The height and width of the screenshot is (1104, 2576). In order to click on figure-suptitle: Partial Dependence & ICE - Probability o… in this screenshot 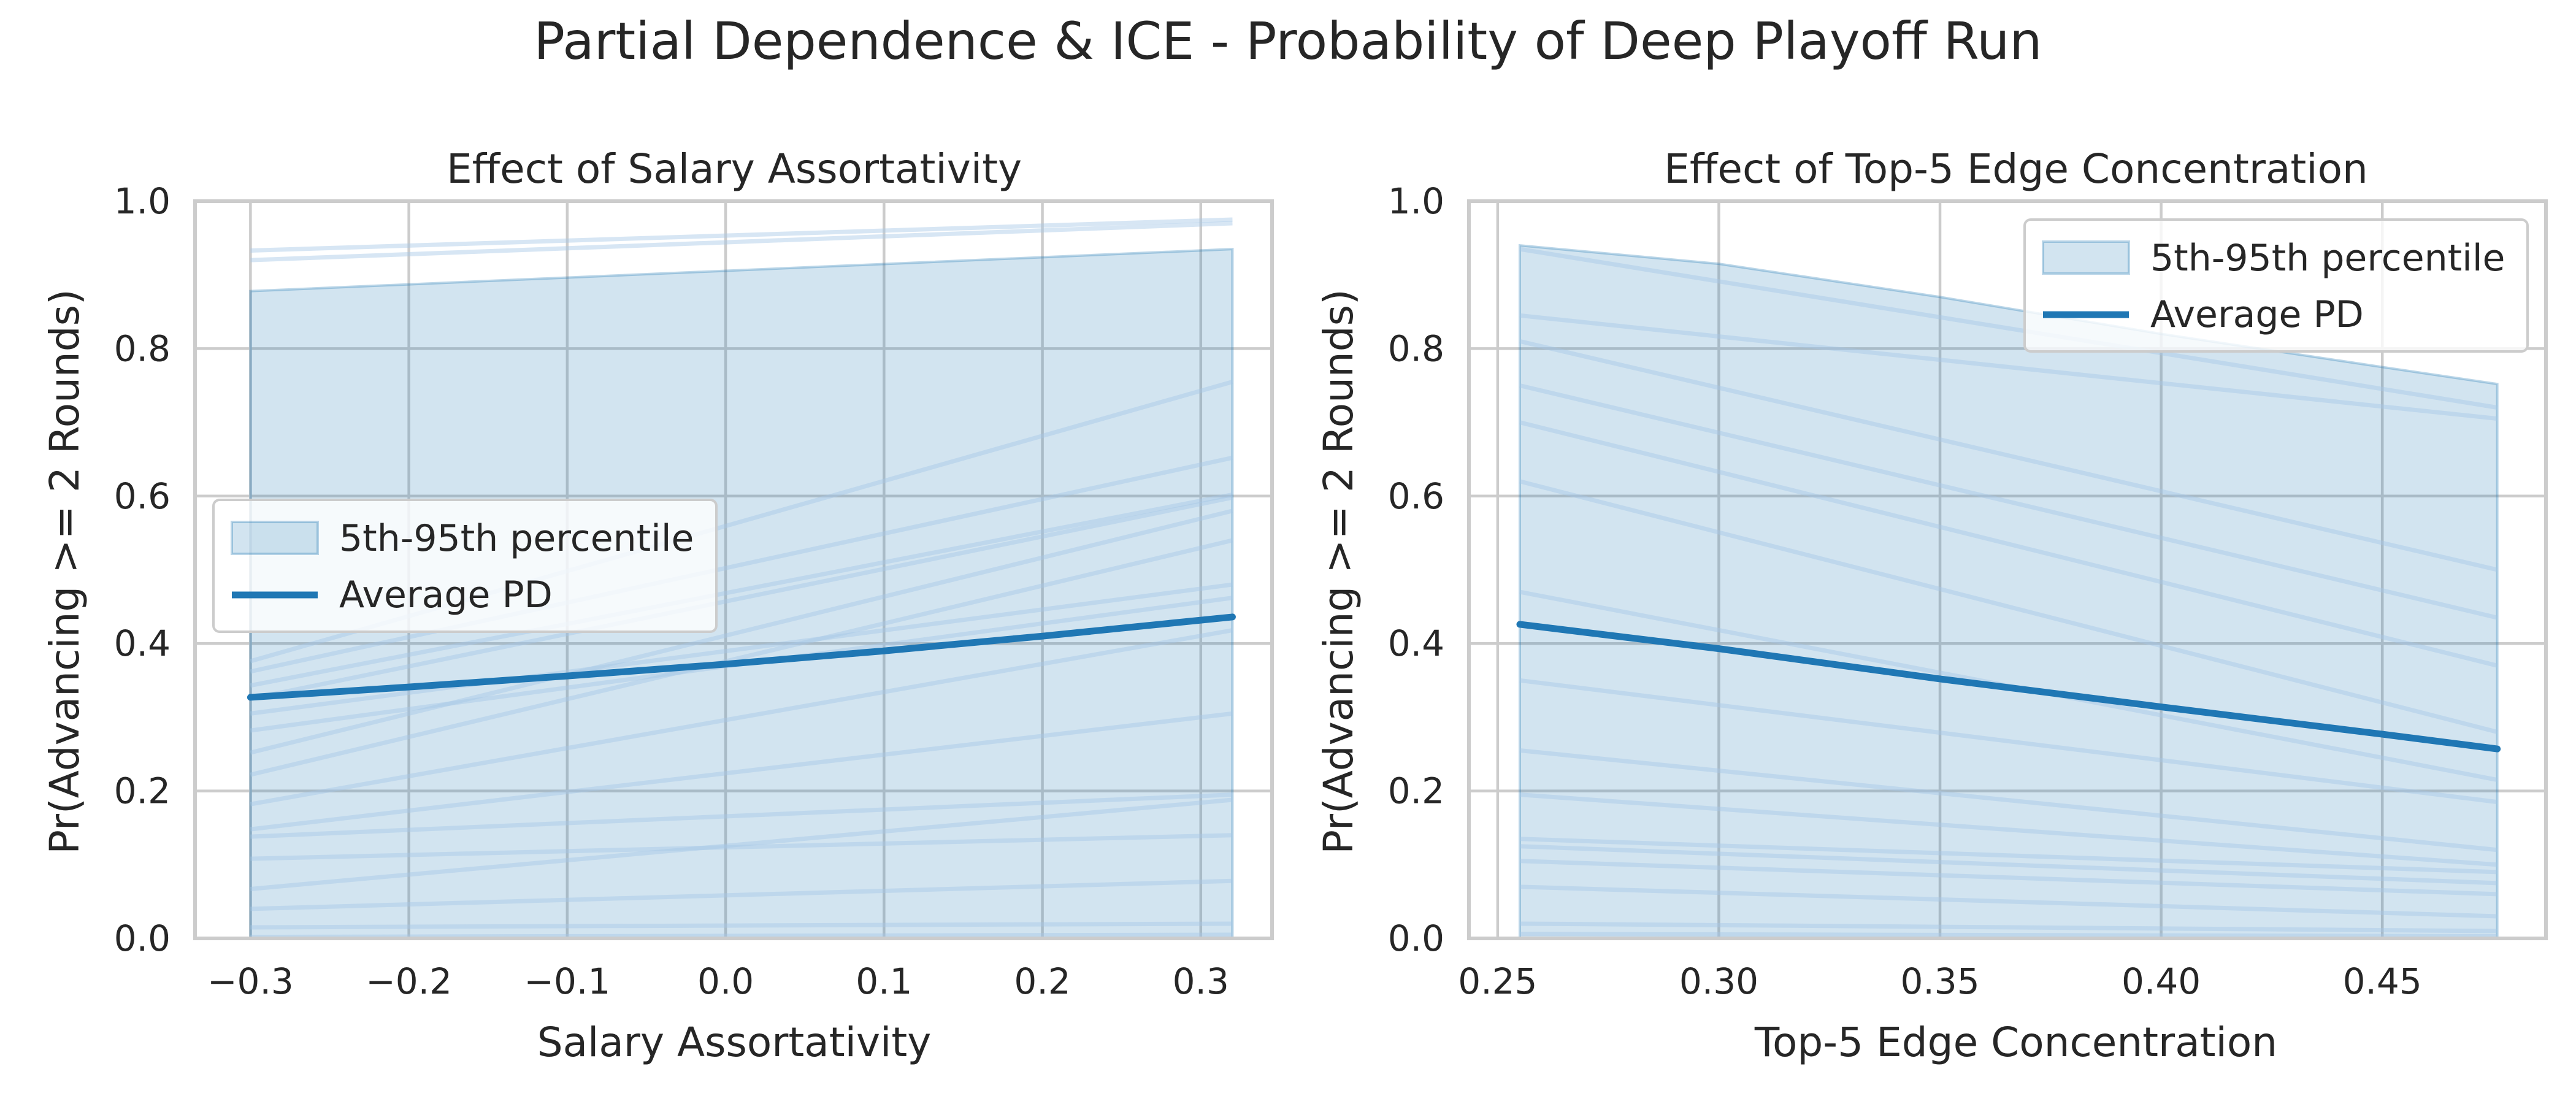, I will do `click(1288, 41)`.